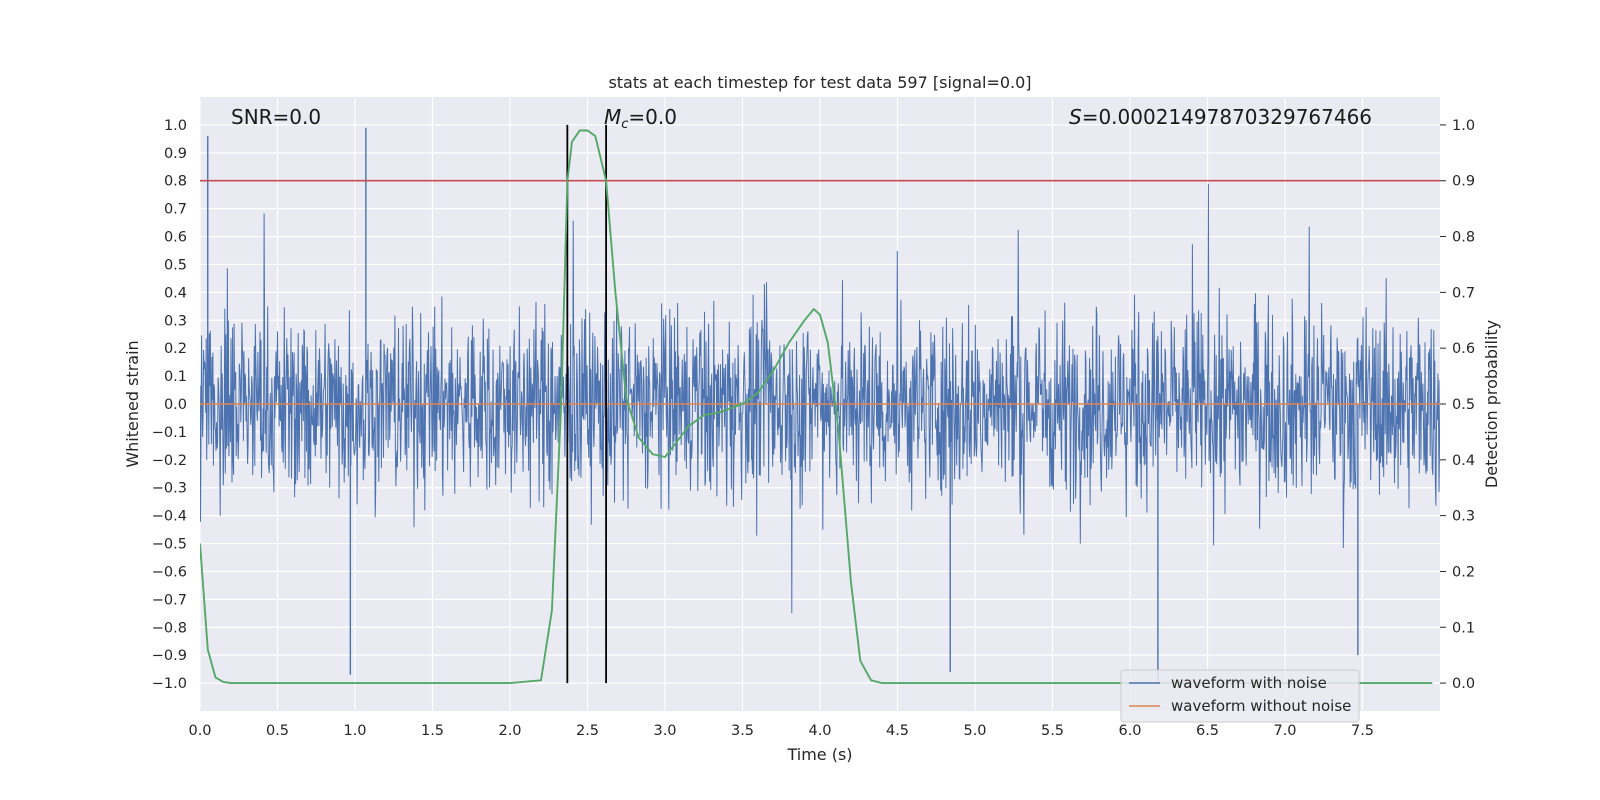 The width and height of the screenshot is (1600, 800). I want to click on y-tick-label: 0.8, so click(175, 182).